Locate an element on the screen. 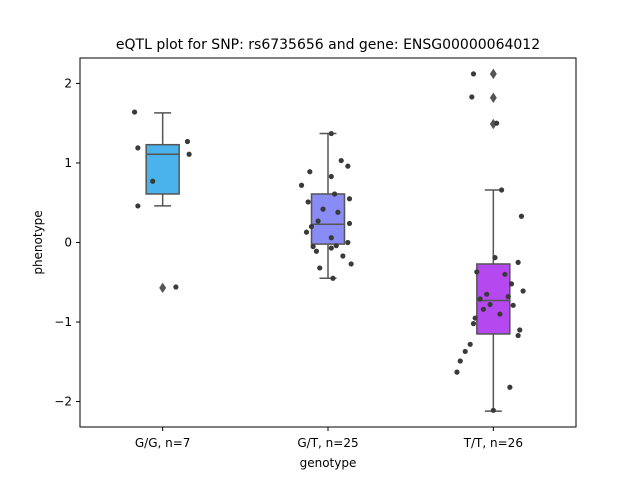 The width and height of the screenshot is (640, 480). y-axis-label: phenotype is located at coordinates (38, 242).